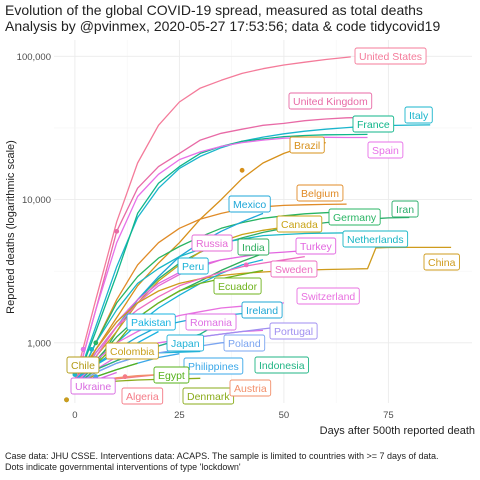 The width and height of the screenshot is (480, 480). I want to click on label-netherlands: Netherlands, so click(375, 239).